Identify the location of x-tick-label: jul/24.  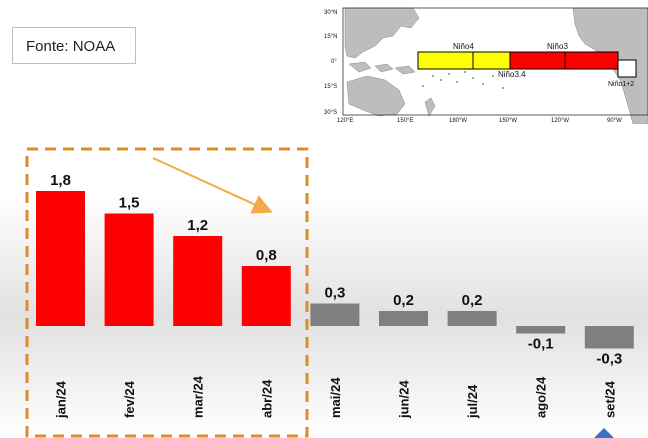
(472, 401).